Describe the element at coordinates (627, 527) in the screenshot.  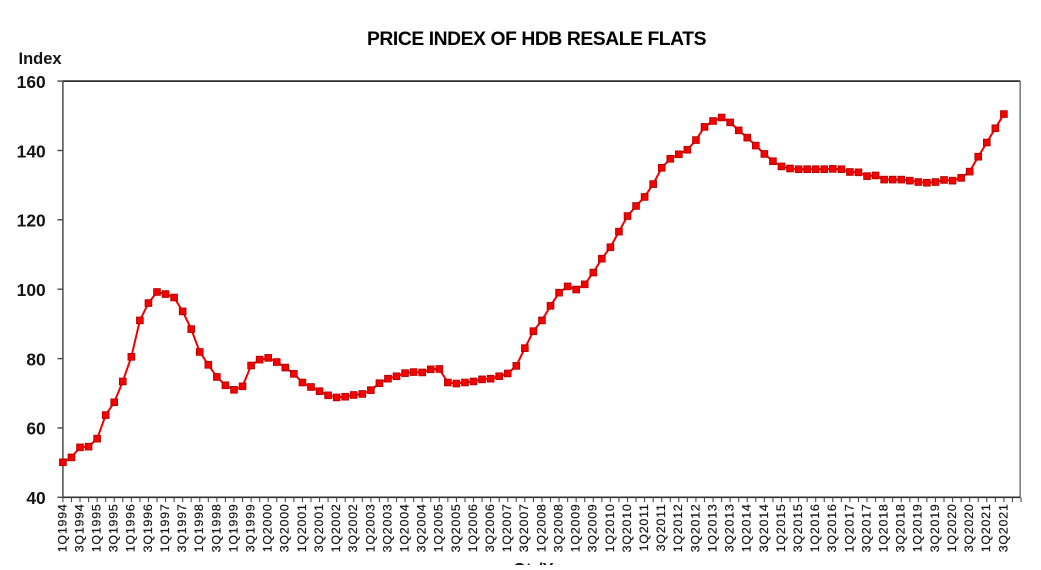
I see `svg-text: 3Q2010` at that location.